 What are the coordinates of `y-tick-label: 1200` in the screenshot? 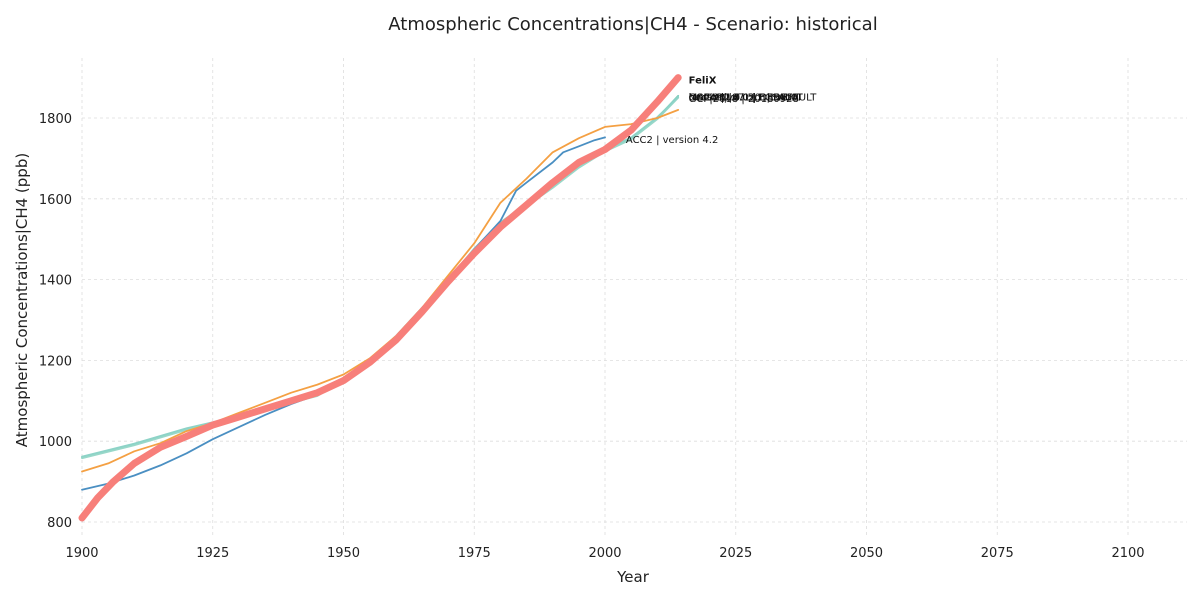 It's located at (55, 361).